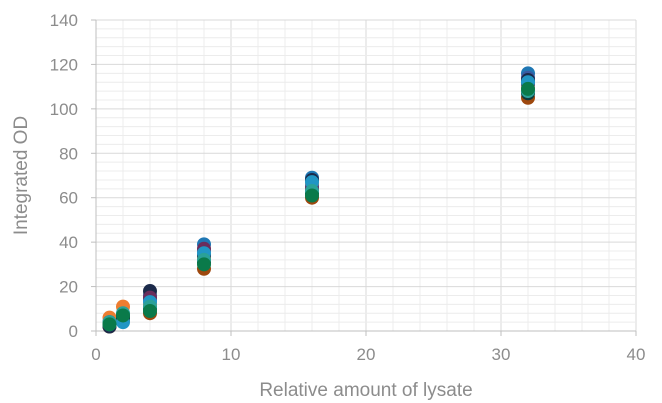 The height and width of the screenshot is (403, 662). I want to click on x-tick-label: 30, so click(501, 354).